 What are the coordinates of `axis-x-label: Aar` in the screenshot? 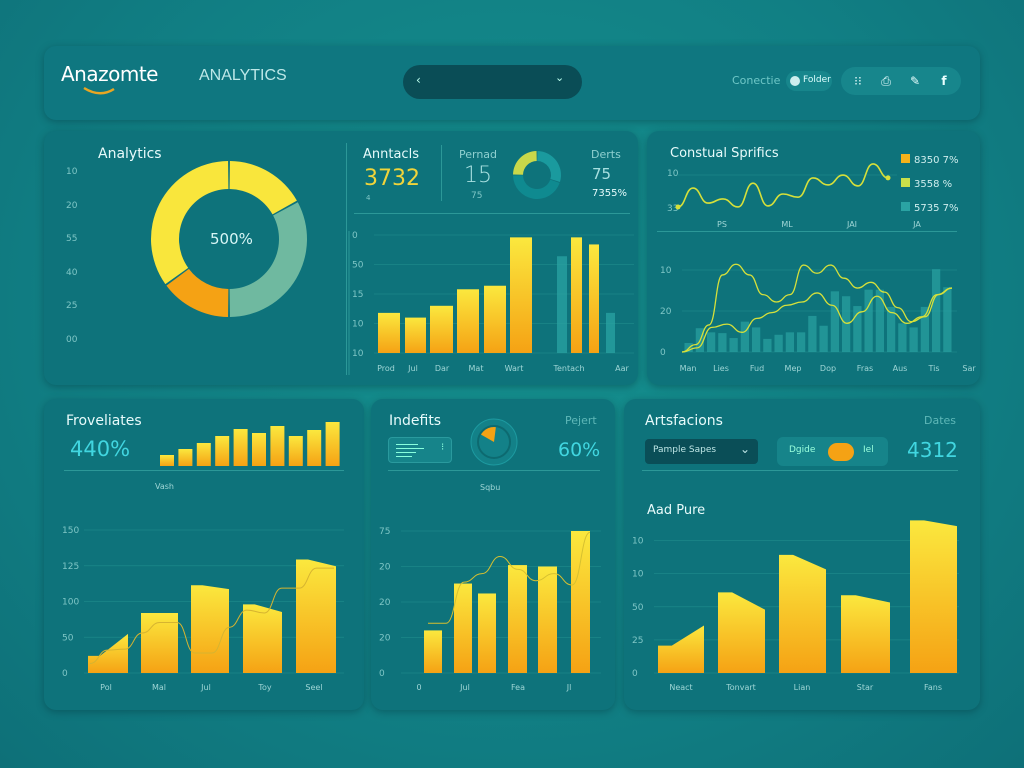 It's located at (622, 368).